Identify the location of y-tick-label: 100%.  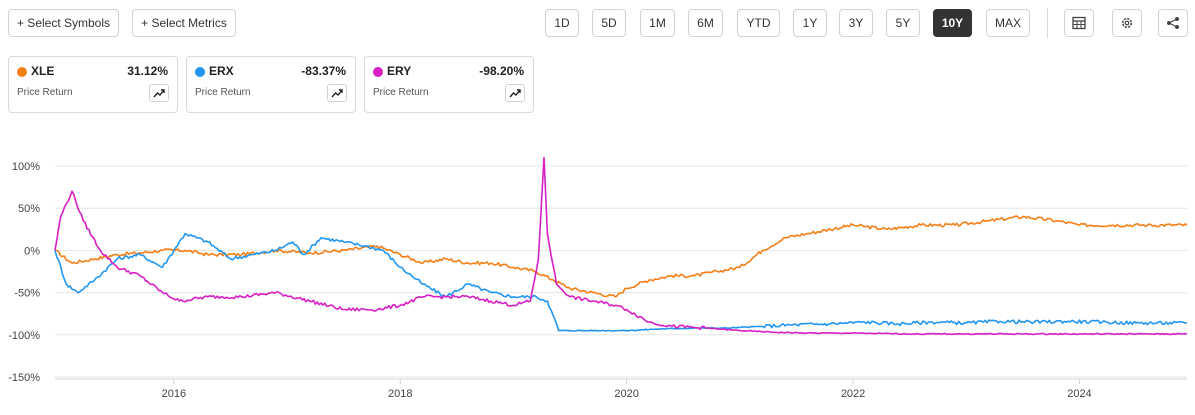
(26, 167).